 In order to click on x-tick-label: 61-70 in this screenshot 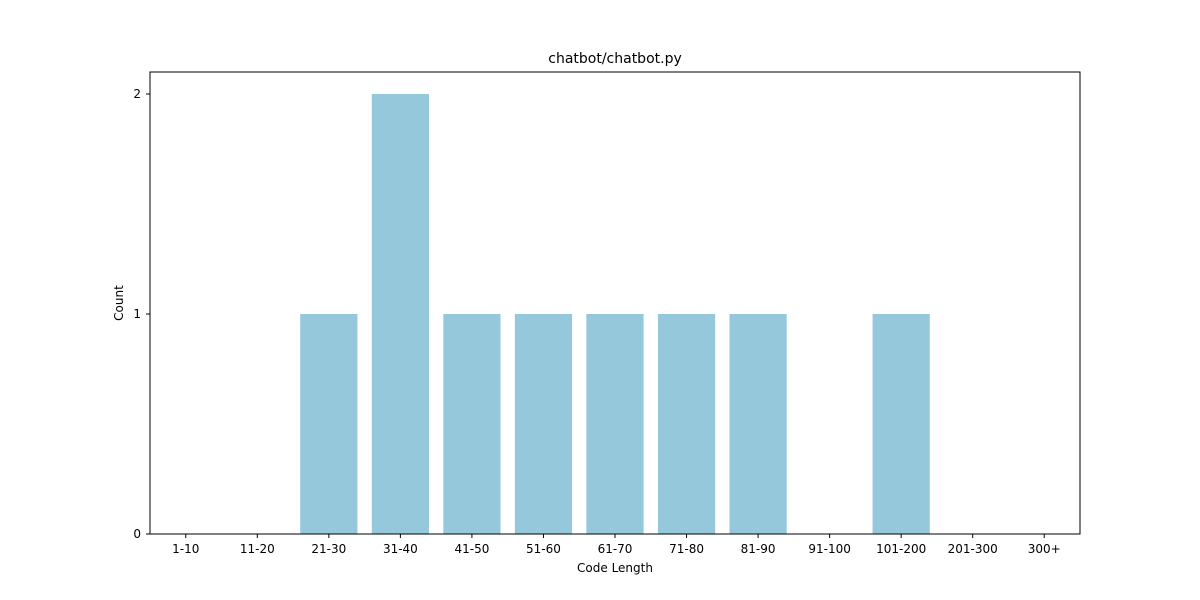, I will do `click(615, 549)`.